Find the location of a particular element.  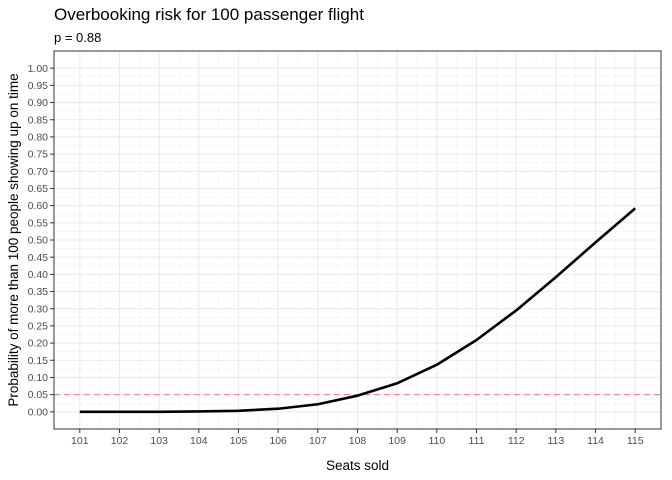

x-tick-label: 104 is located at coordinates (199, 441).